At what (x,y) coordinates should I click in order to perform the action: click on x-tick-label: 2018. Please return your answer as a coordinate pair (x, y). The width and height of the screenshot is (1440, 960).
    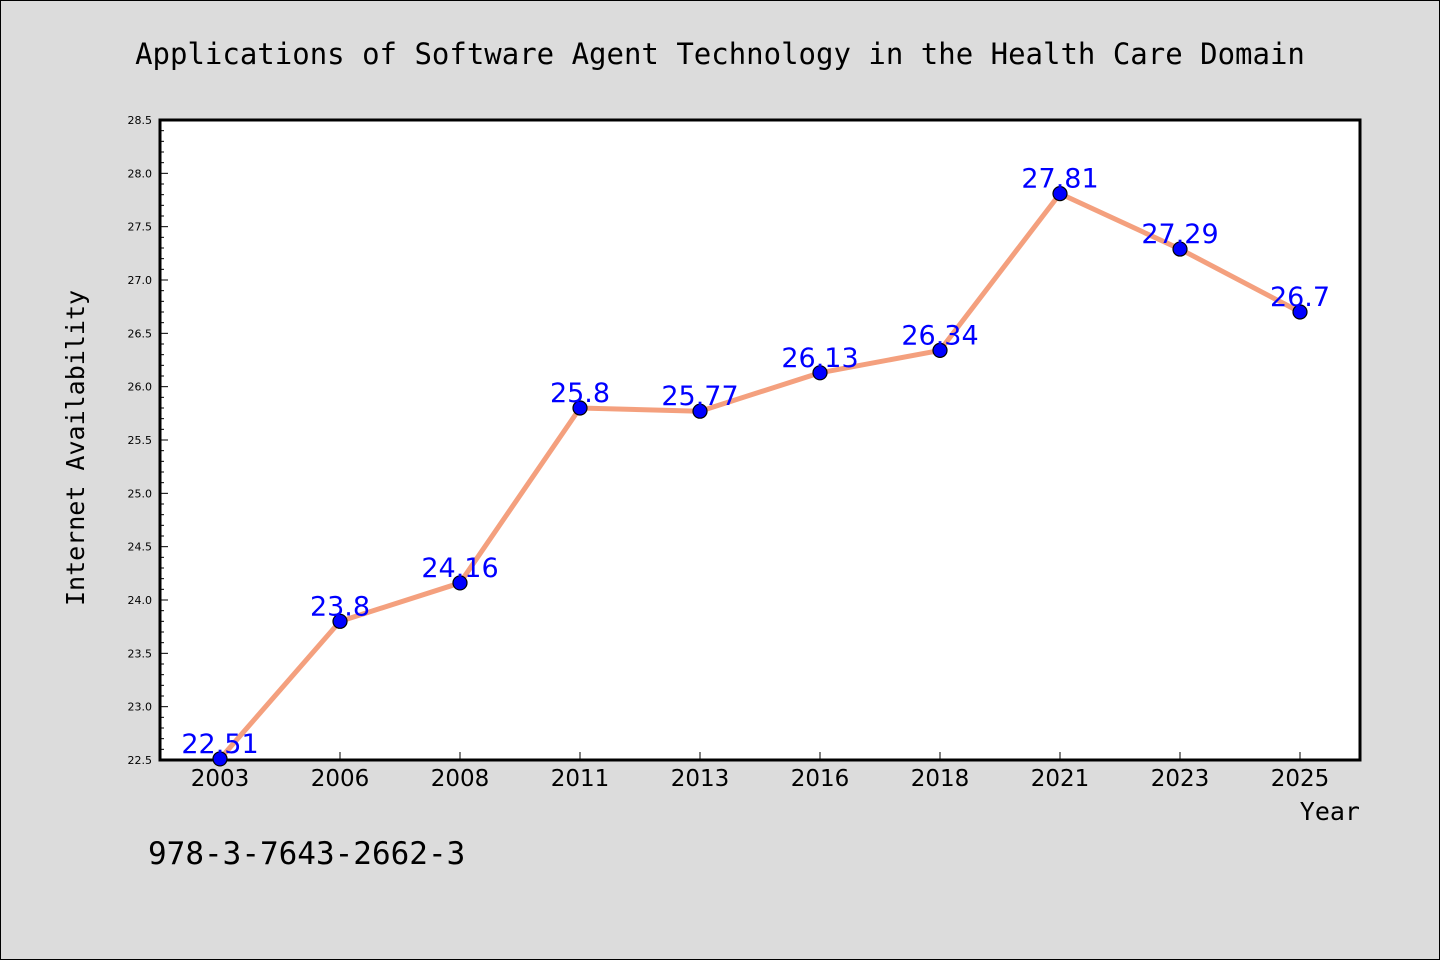
    Looking at the image, I should click on (940, 779).